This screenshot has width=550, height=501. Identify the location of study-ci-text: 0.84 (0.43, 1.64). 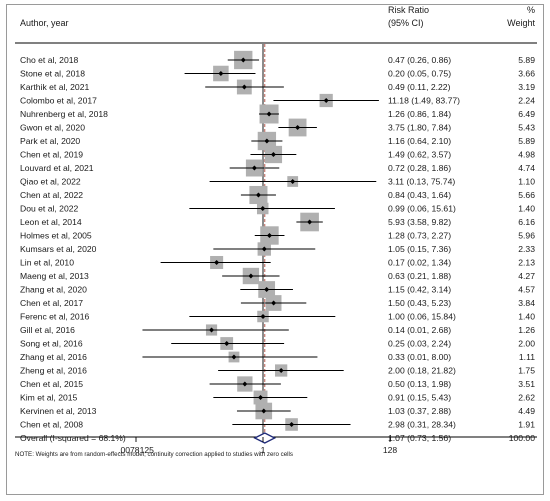
(419, 195).